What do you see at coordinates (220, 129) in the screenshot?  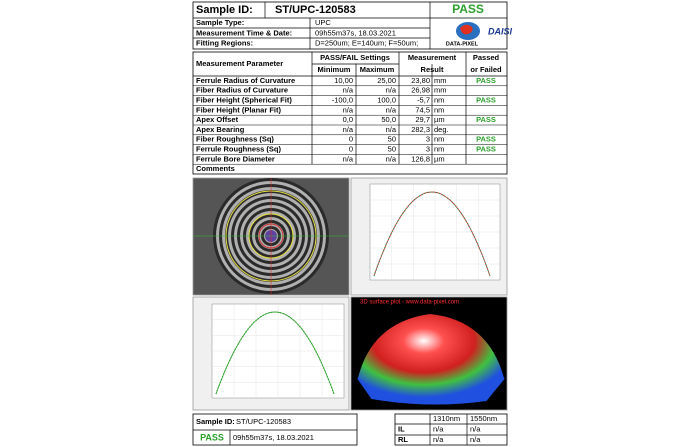 I see `text: Apex Bearing` at bounding box center [220, 129].